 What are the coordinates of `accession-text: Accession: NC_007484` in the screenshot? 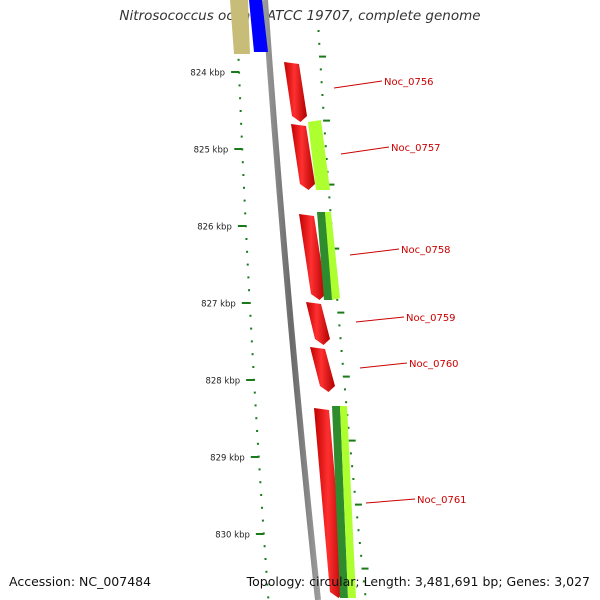 It's located at (80, 581).